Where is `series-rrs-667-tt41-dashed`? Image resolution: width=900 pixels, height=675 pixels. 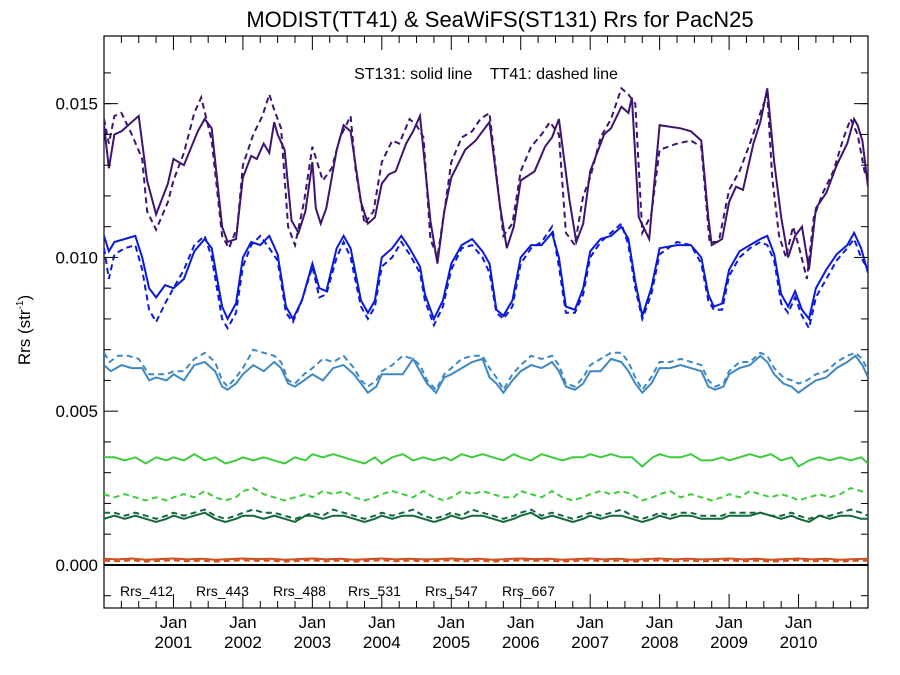
series-rrs-667-tt41-dashed is located at coordinates (486, 561).